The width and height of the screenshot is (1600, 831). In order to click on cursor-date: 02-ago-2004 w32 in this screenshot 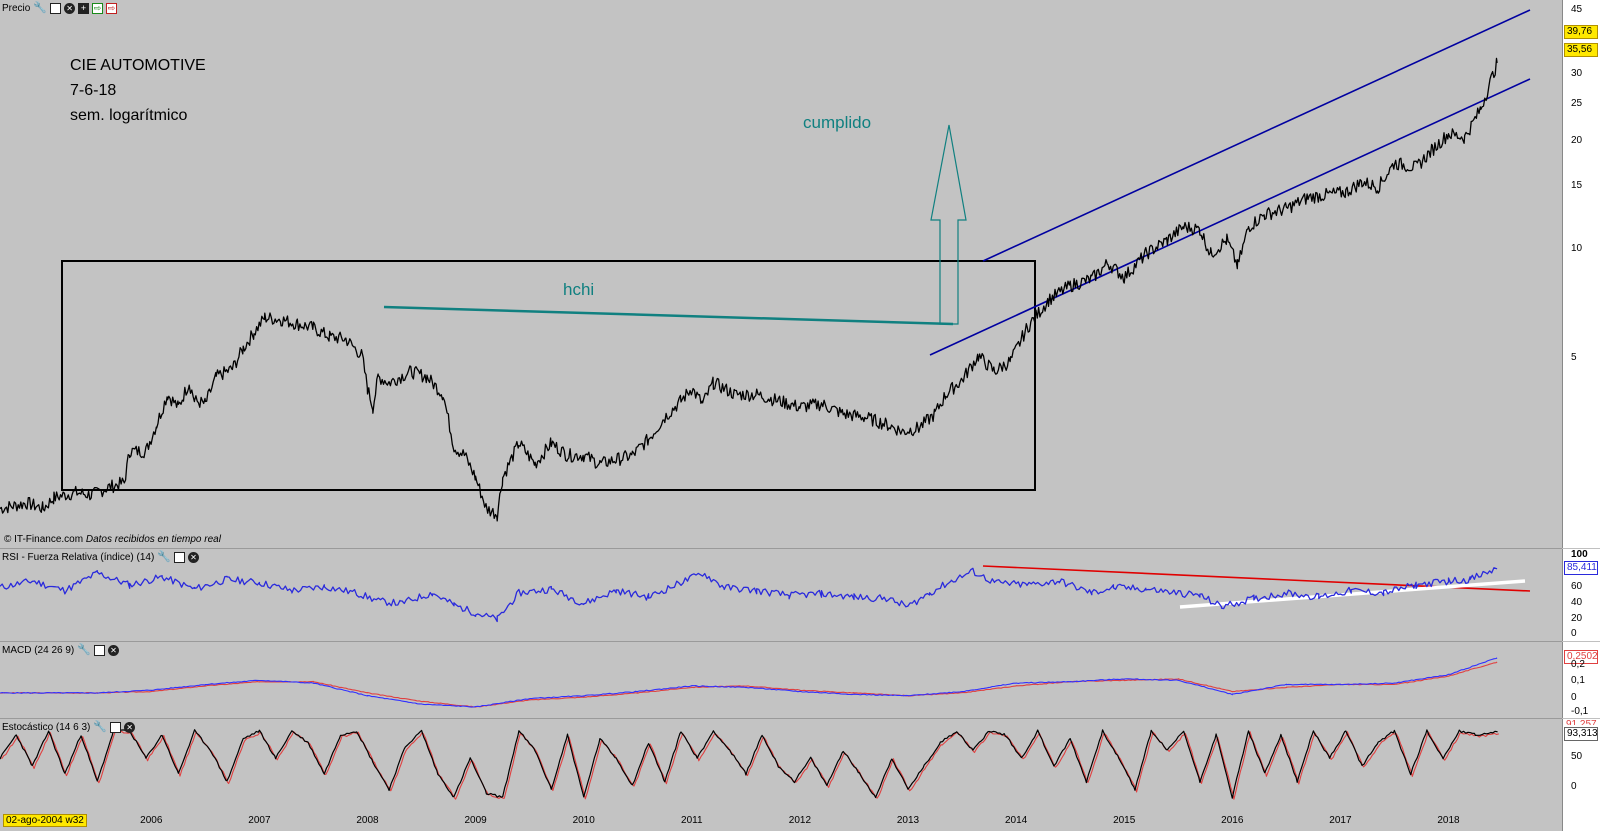, I will do `click(45, 820)`.